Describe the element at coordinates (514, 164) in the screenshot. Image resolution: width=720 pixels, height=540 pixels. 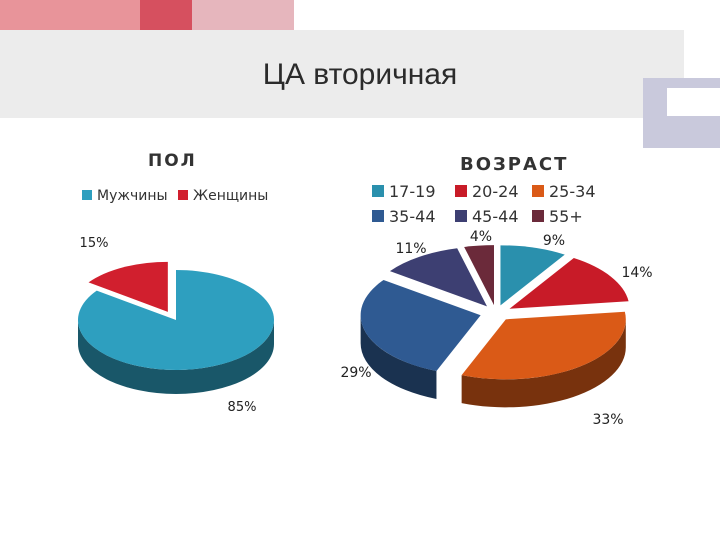
I see `age-chart-title: ВОЗРАСТ` at that location.